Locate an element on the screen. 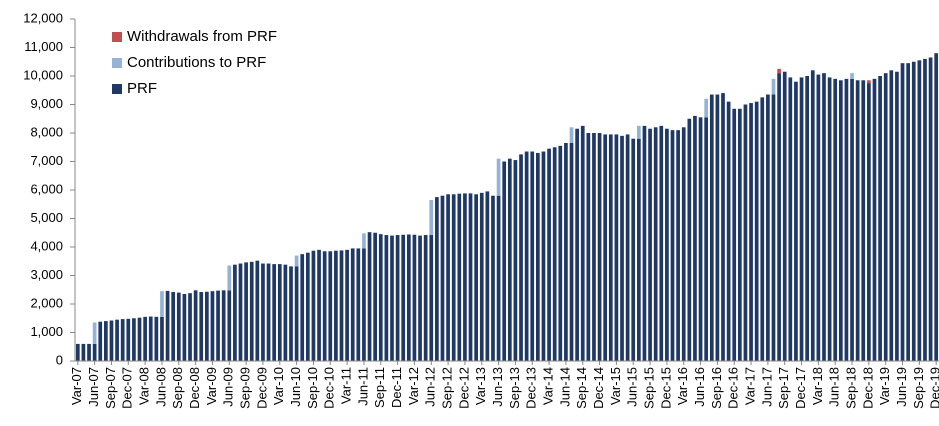  legend-label: Withdrawals from PRF is located at coordinates (202, 36).